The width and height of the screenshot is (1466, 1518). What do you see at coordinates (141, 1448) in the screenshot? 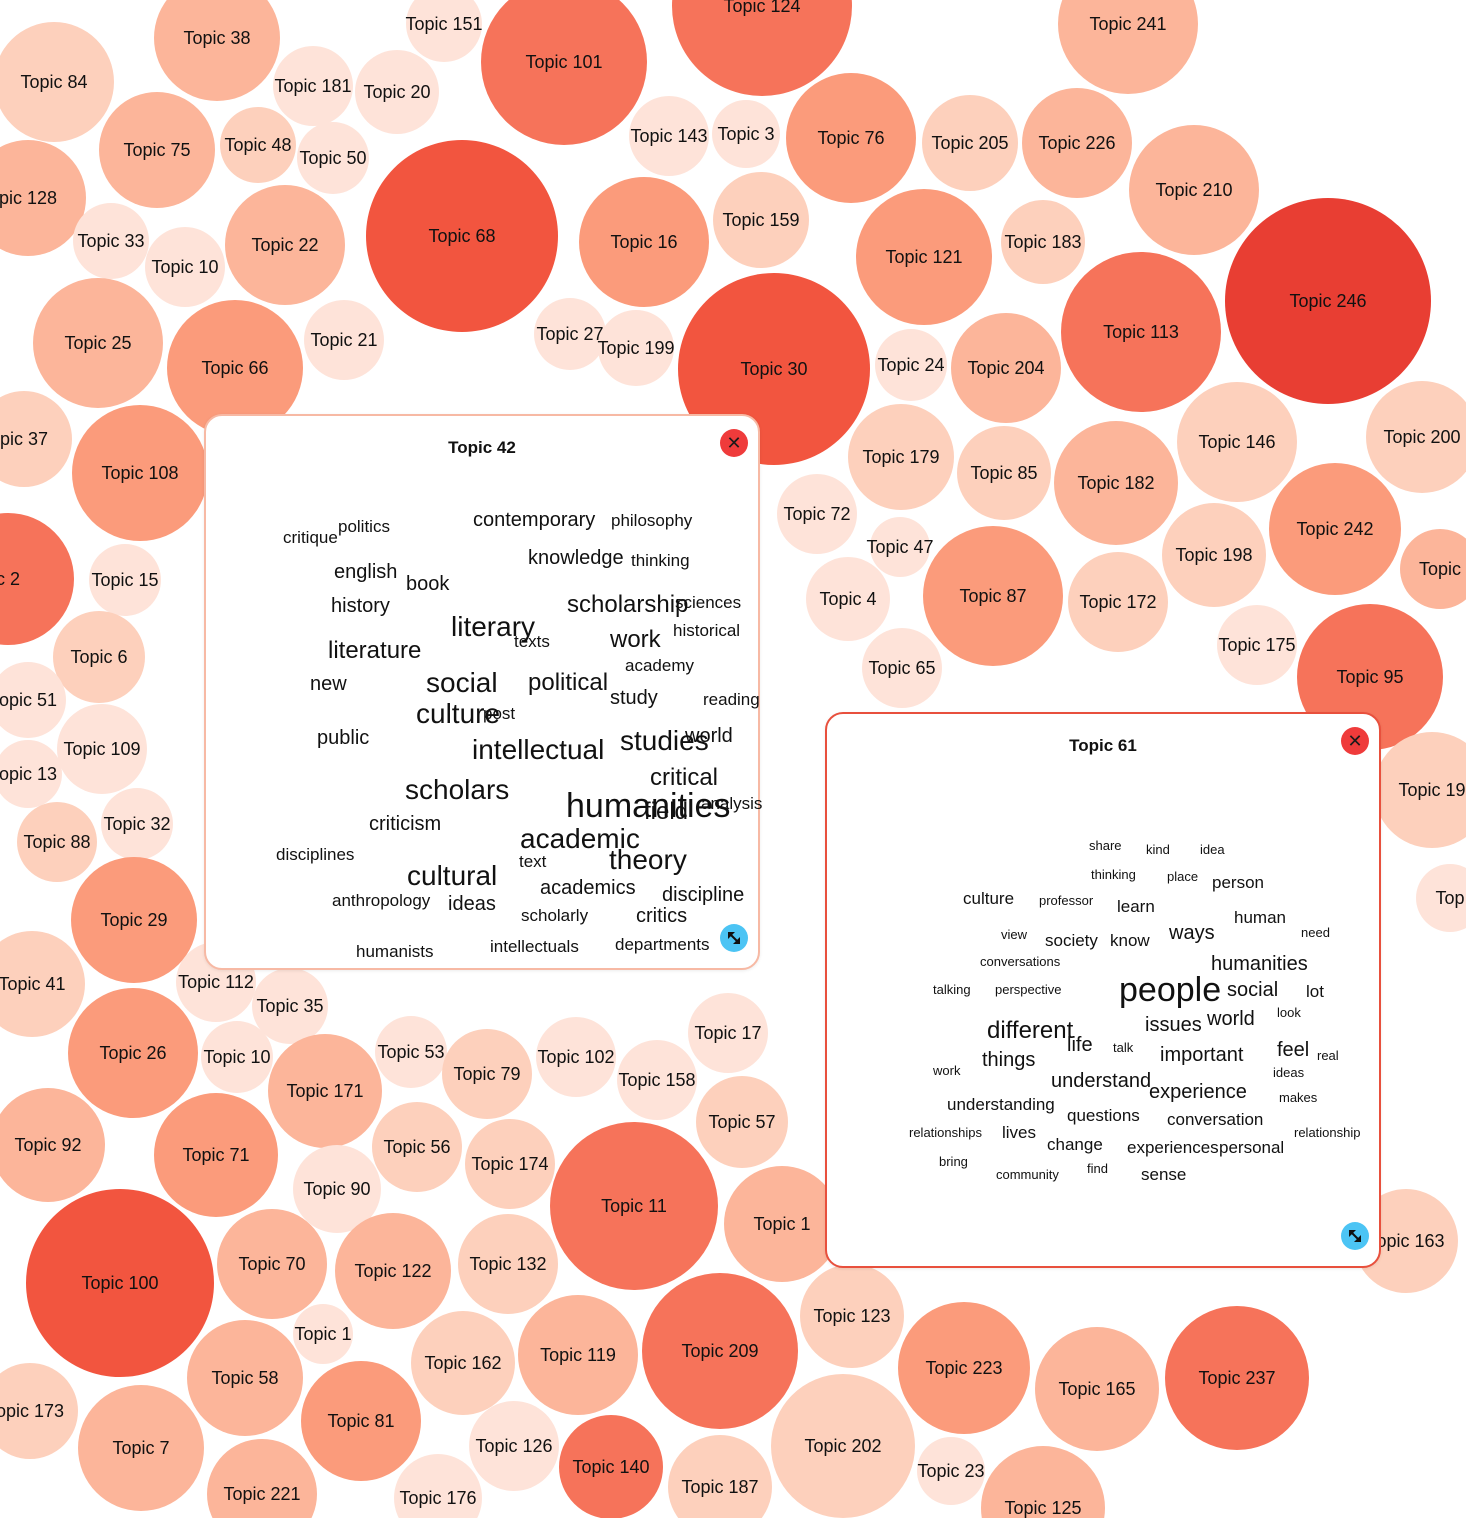
I see `topic-bubble: Topic 7` at bounding box center [141, 1448].